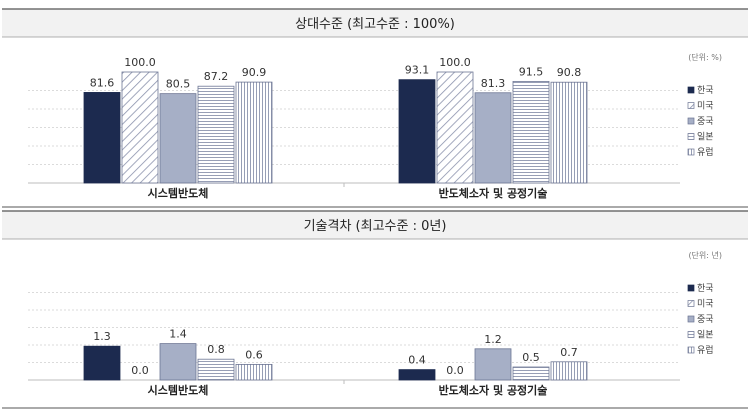 The width and height of the screenshot is (751, 418). I want to click on legend-label-1-usa: 미국, so click(705, 106).